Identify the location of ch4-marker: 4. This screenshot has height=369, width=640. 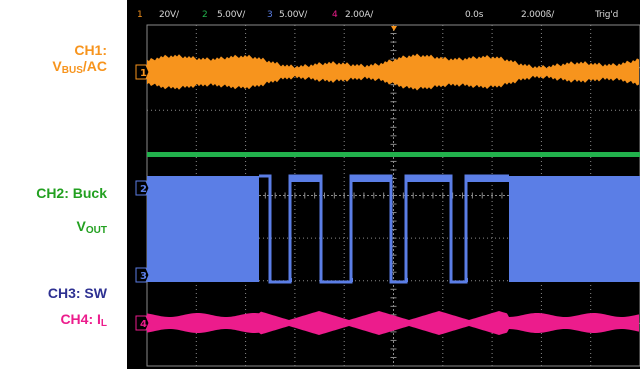
(142, 323).